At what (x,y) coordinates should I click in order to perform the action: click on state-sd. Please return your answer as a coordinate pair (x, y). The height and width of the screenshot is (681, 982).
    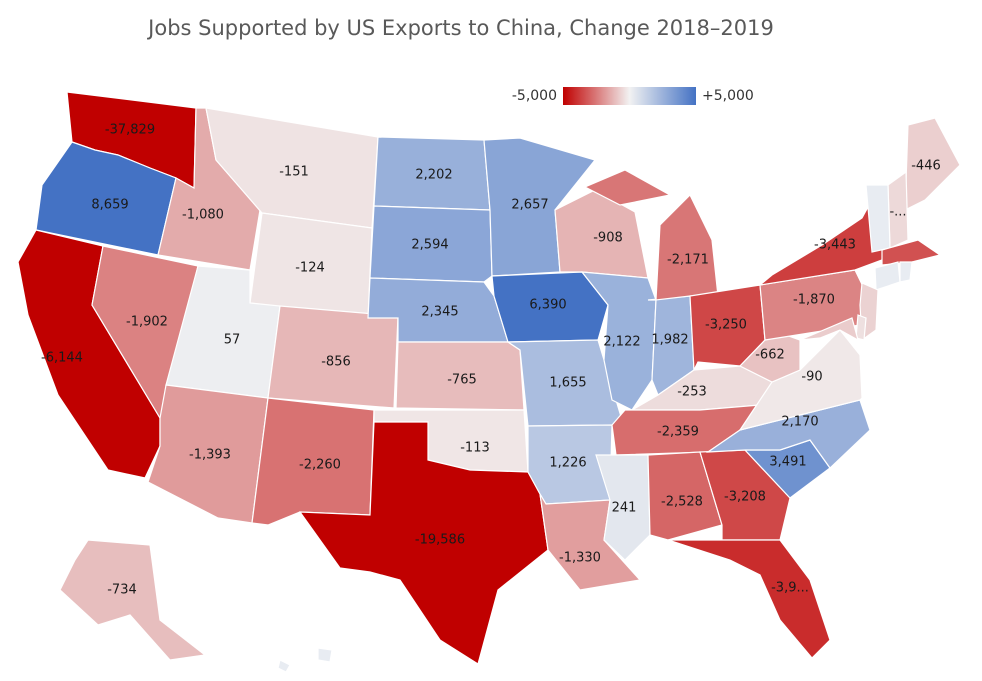
    Looking at the image, I should click on (431, 244).